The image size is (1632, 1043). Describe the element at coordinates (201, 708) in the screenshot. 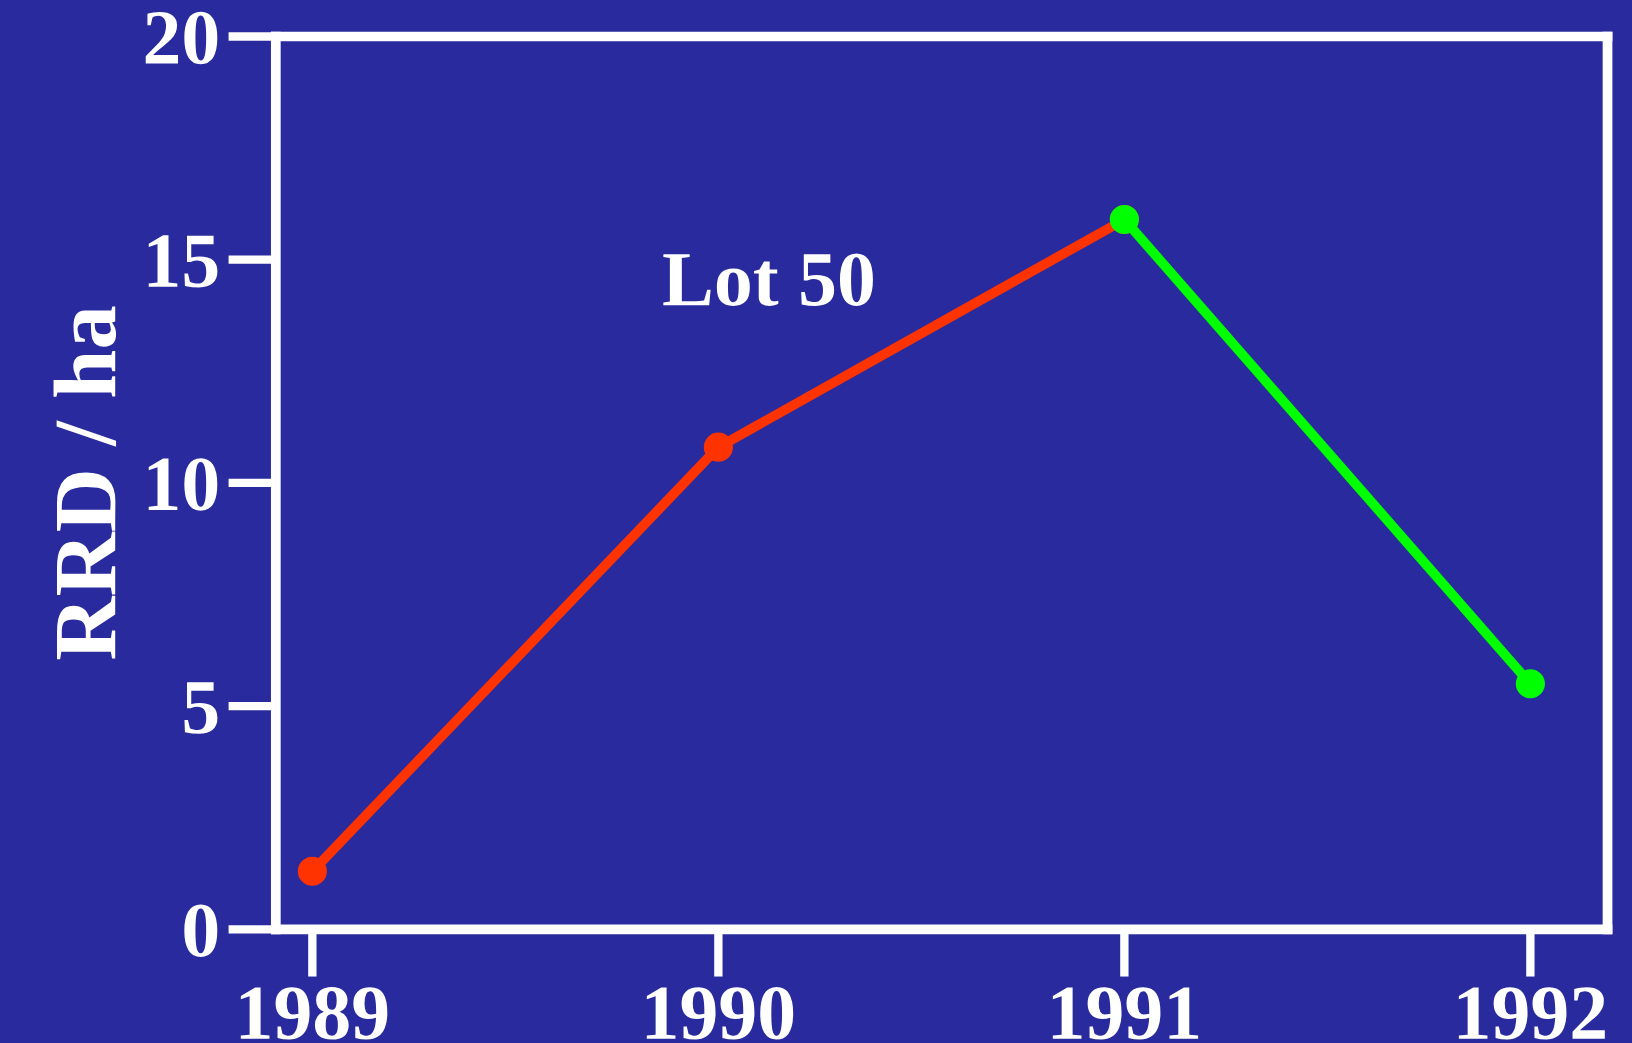

I see `y-tick-label: 5` at that location.